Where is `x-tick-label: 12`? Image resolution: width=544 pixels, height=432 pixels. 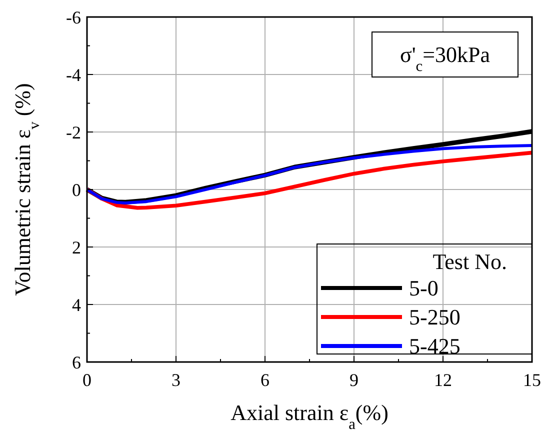 x-tick-label: 12 is located at coordinates (443, 380).